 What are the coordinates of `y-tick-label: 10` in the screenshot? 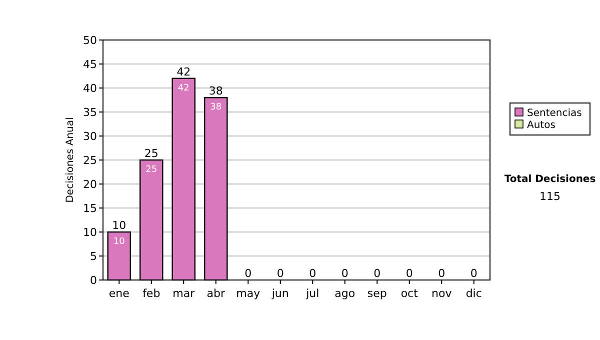 It's located at (90, 232).